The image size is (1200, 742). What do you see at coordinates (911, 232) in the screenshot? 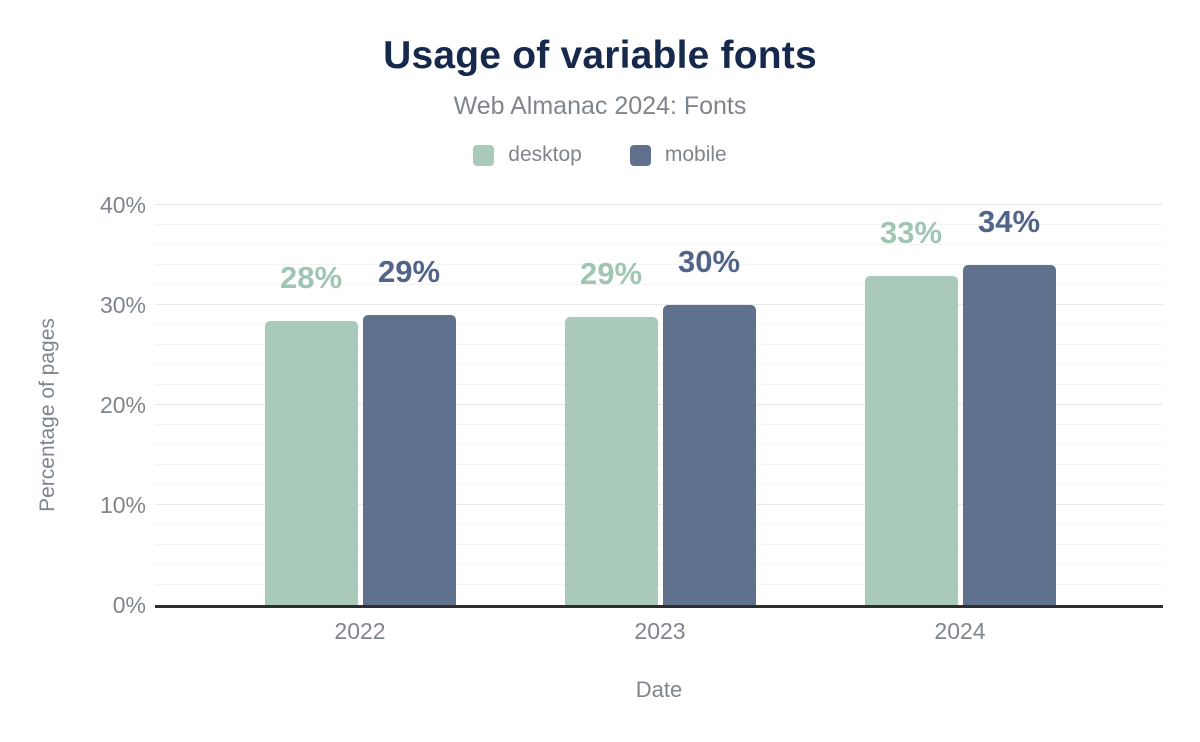
I see `value-label-desktop-2024: 33%` at bounding box center [911, 232].